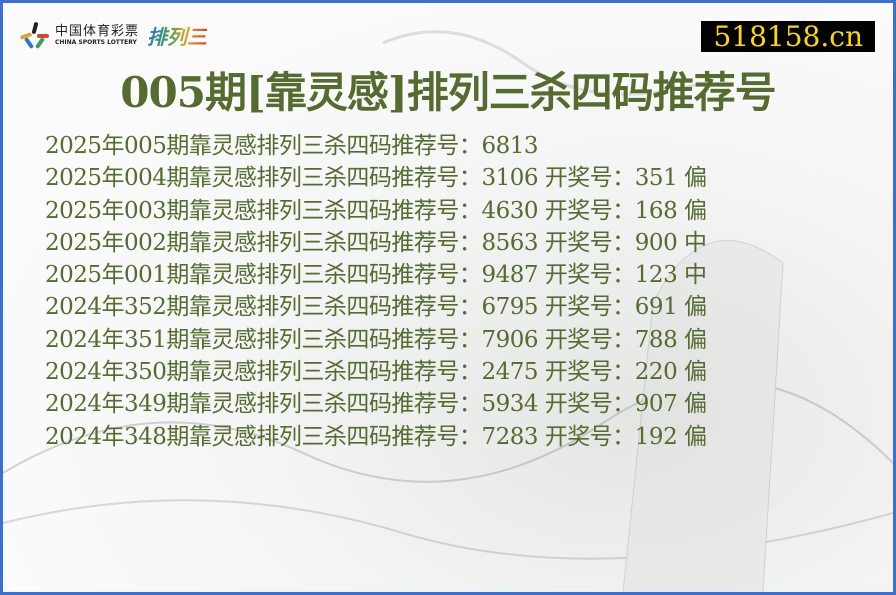  Describe the element at coordinates (291, 146) in the screenshot. I see `list-item: 2025年005期靠灵感排列三杀四码推荐号：6813` at that location.